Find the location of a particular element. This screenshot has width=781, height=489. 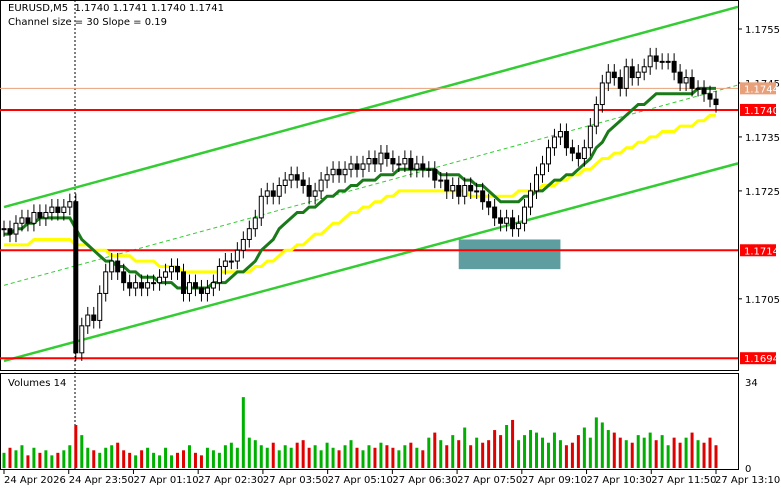

time-tick-label: 27 Apr 06:30 is located at coordinates (424, 480).